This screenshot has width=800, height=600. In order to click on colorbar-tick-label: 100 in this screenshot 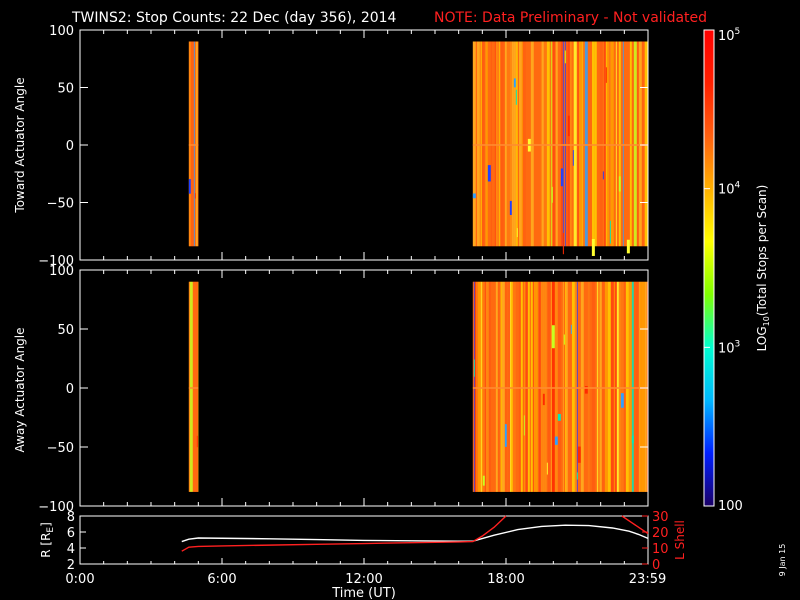, I will do `click(730, 506)`.